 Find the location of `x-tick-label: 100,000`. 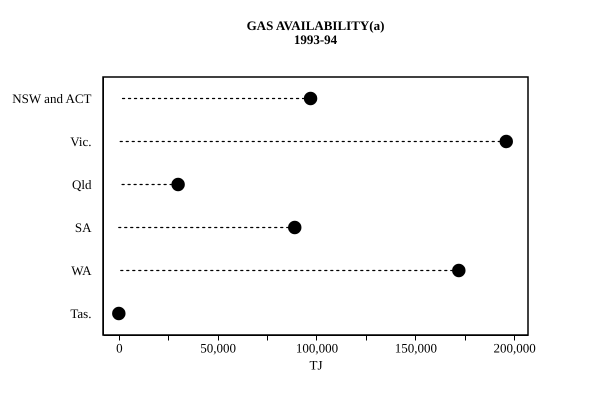

x-tick-label: 100,000 is located at coordinates (317, 348).